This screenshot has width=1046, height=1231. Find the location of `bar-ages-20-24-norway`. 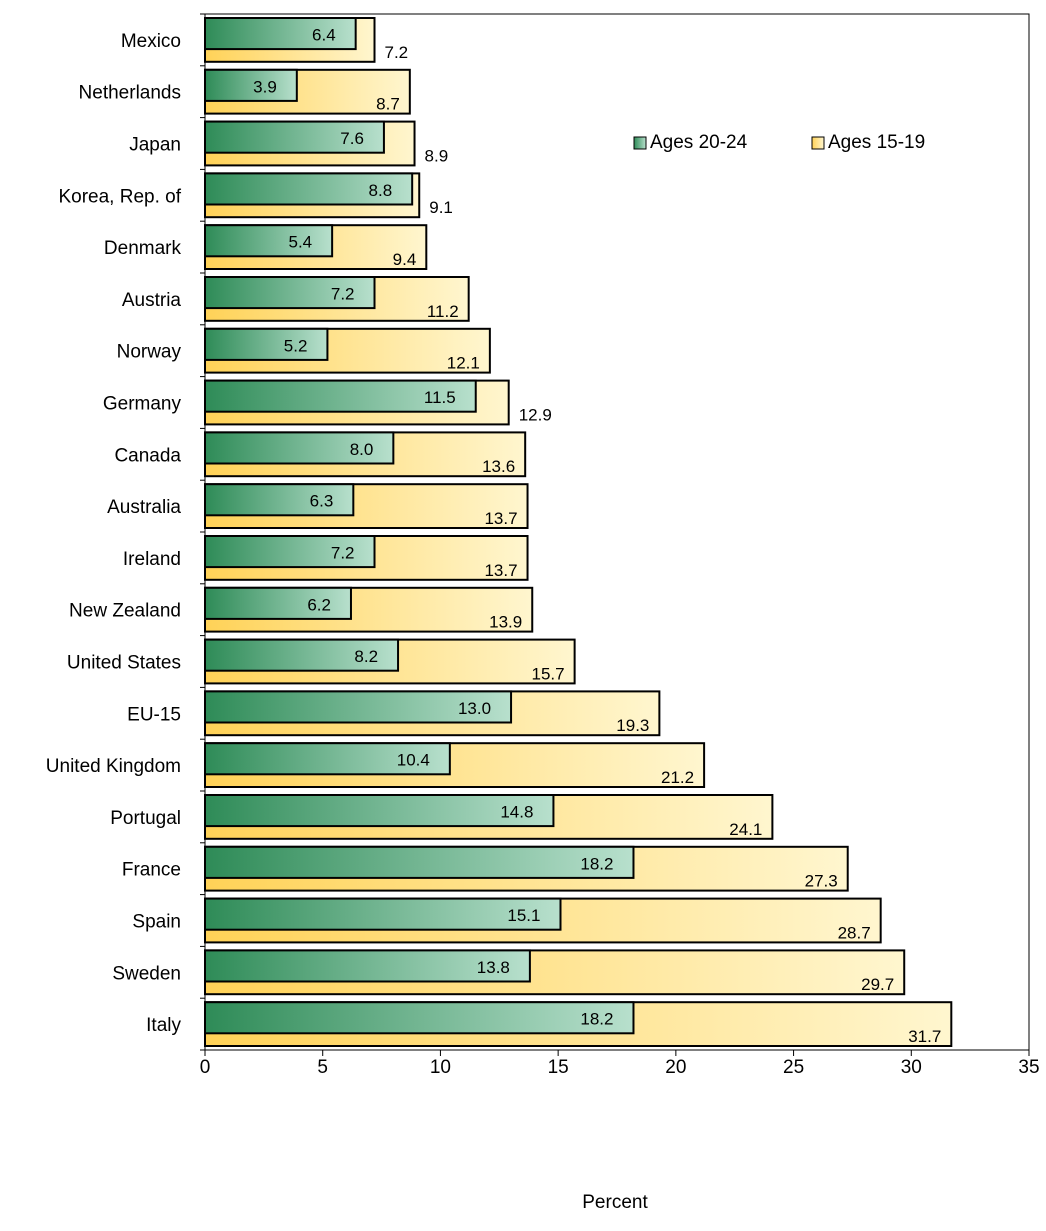

bar-ages-20-24-norway is located at coordinates (266, 344).